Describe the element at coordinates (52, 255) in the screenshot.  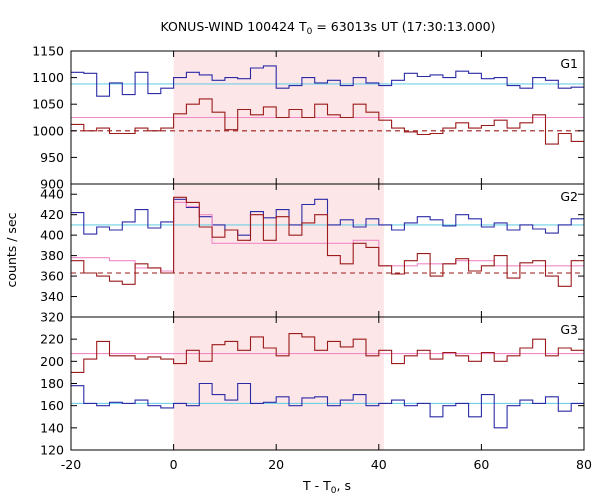
I see `y-tick-label: 380` at that location.